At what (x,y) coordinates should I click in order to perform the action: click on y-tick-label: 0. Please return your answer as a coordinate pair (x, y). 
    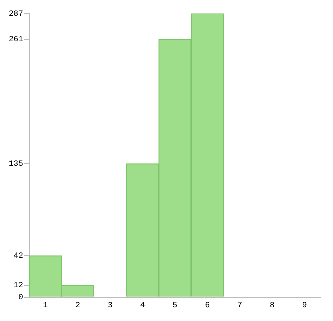
    Looking at the image, I should click on (21, 298).